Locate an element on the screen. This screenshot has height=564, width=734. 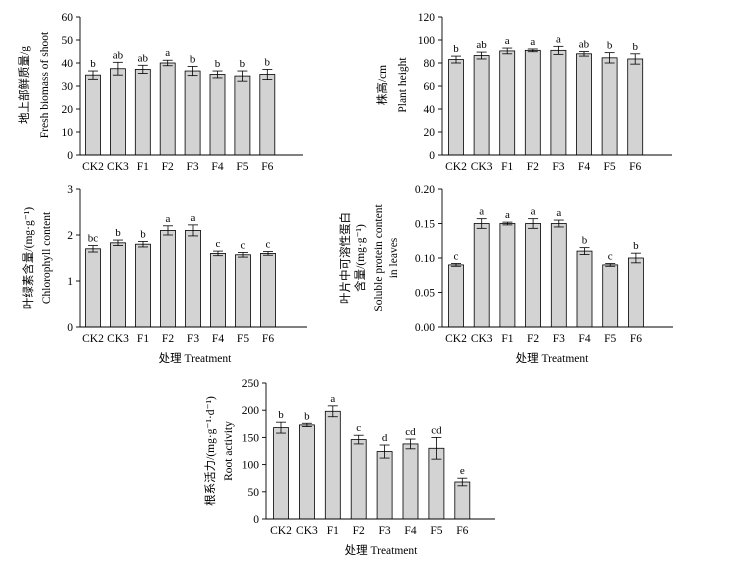
significance-label-F6: c is located at coordinates (268, 245).